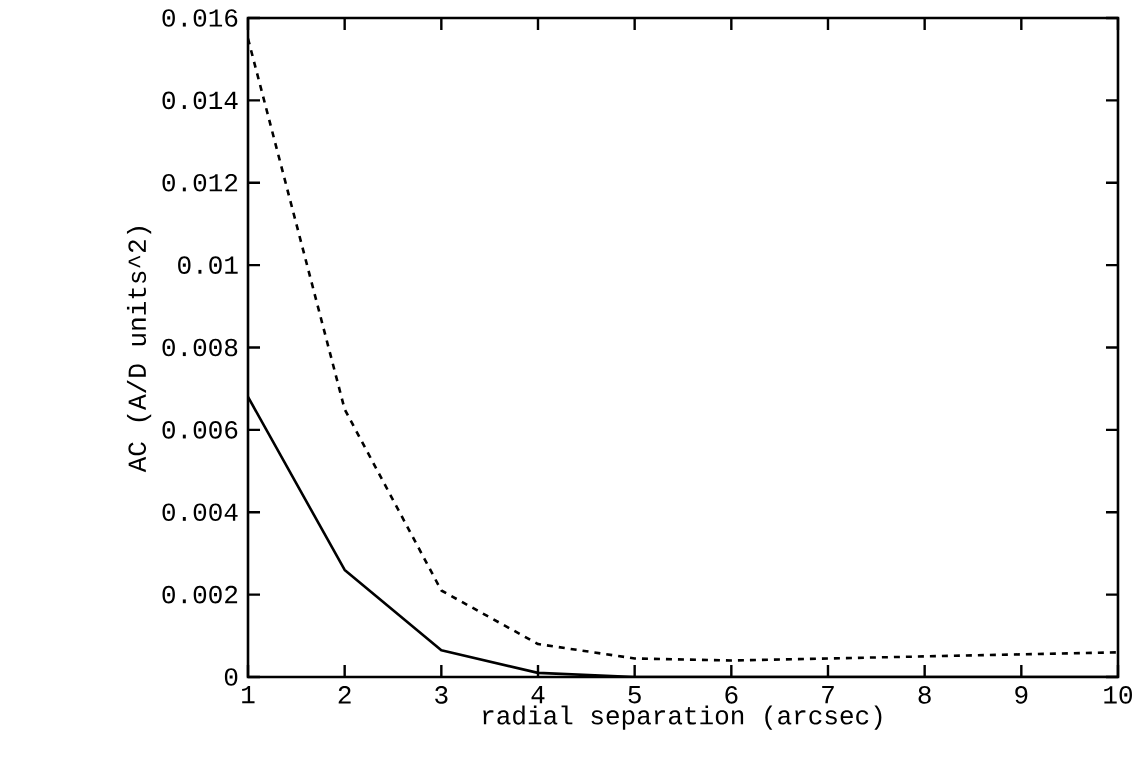 The height and width of the screenshot is (773, 1144). What do you see at coordinates (200, 18) in the screenshot?
I see `y-tick-label: 0.016` at bounding box center [200, 18].